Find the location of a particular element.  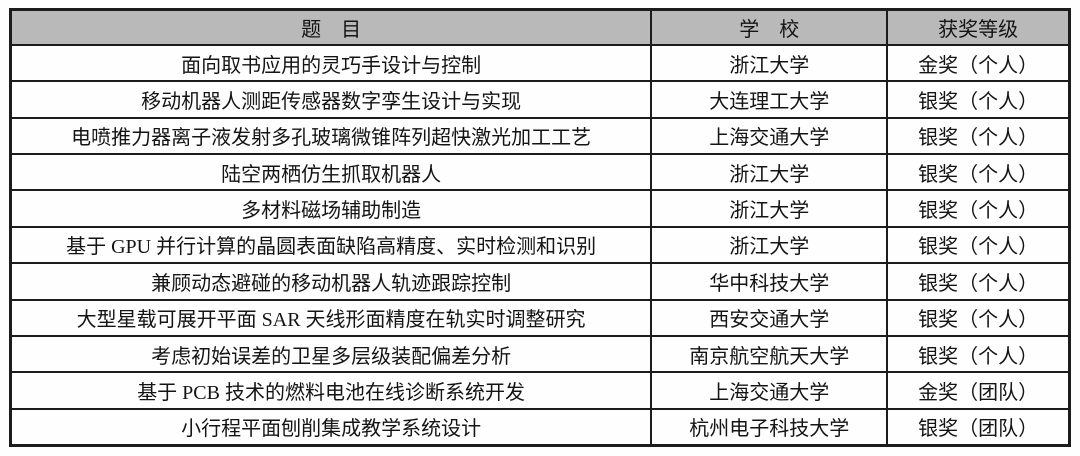

column-header-school: 学 校 is located at coordinates (769, 27).